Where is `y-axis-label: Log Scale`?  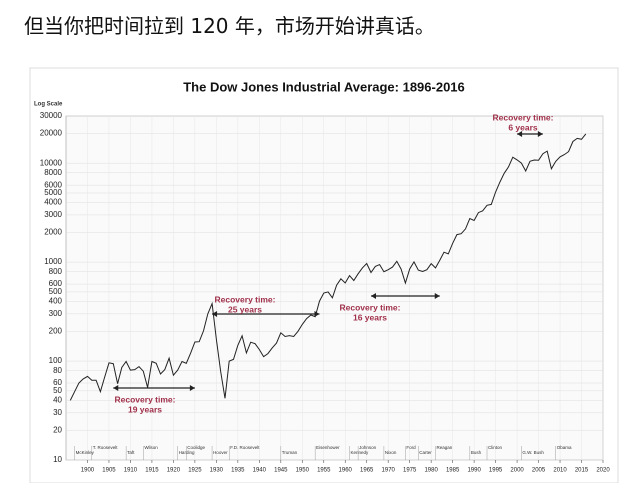
y-axis-label: Log Scale is located at coordinates (48, 105).